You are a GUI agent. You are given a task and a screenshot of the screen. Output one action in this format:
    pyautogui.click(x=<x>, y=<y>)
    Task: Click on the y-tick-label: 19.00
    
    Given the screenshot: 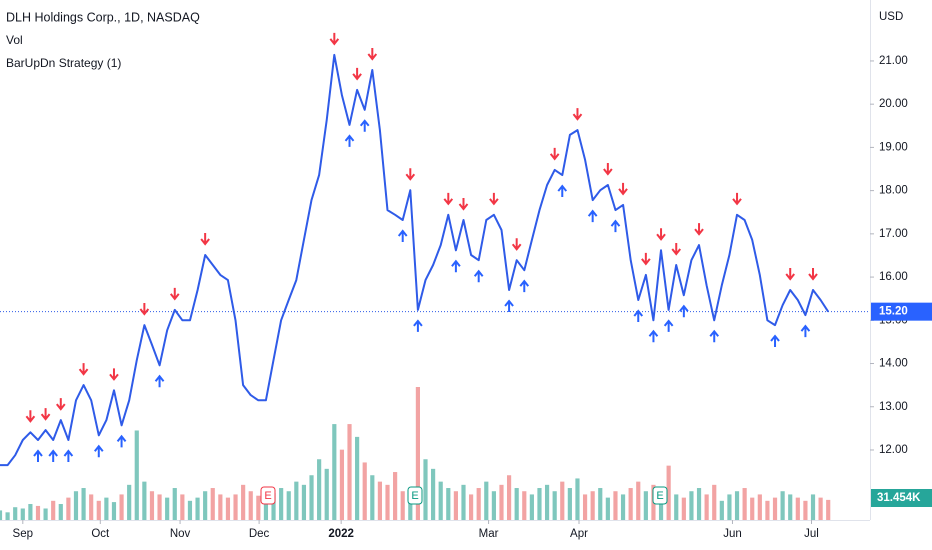 What is the action you would take?
    pyautogui.click(x=893, y=147)
    